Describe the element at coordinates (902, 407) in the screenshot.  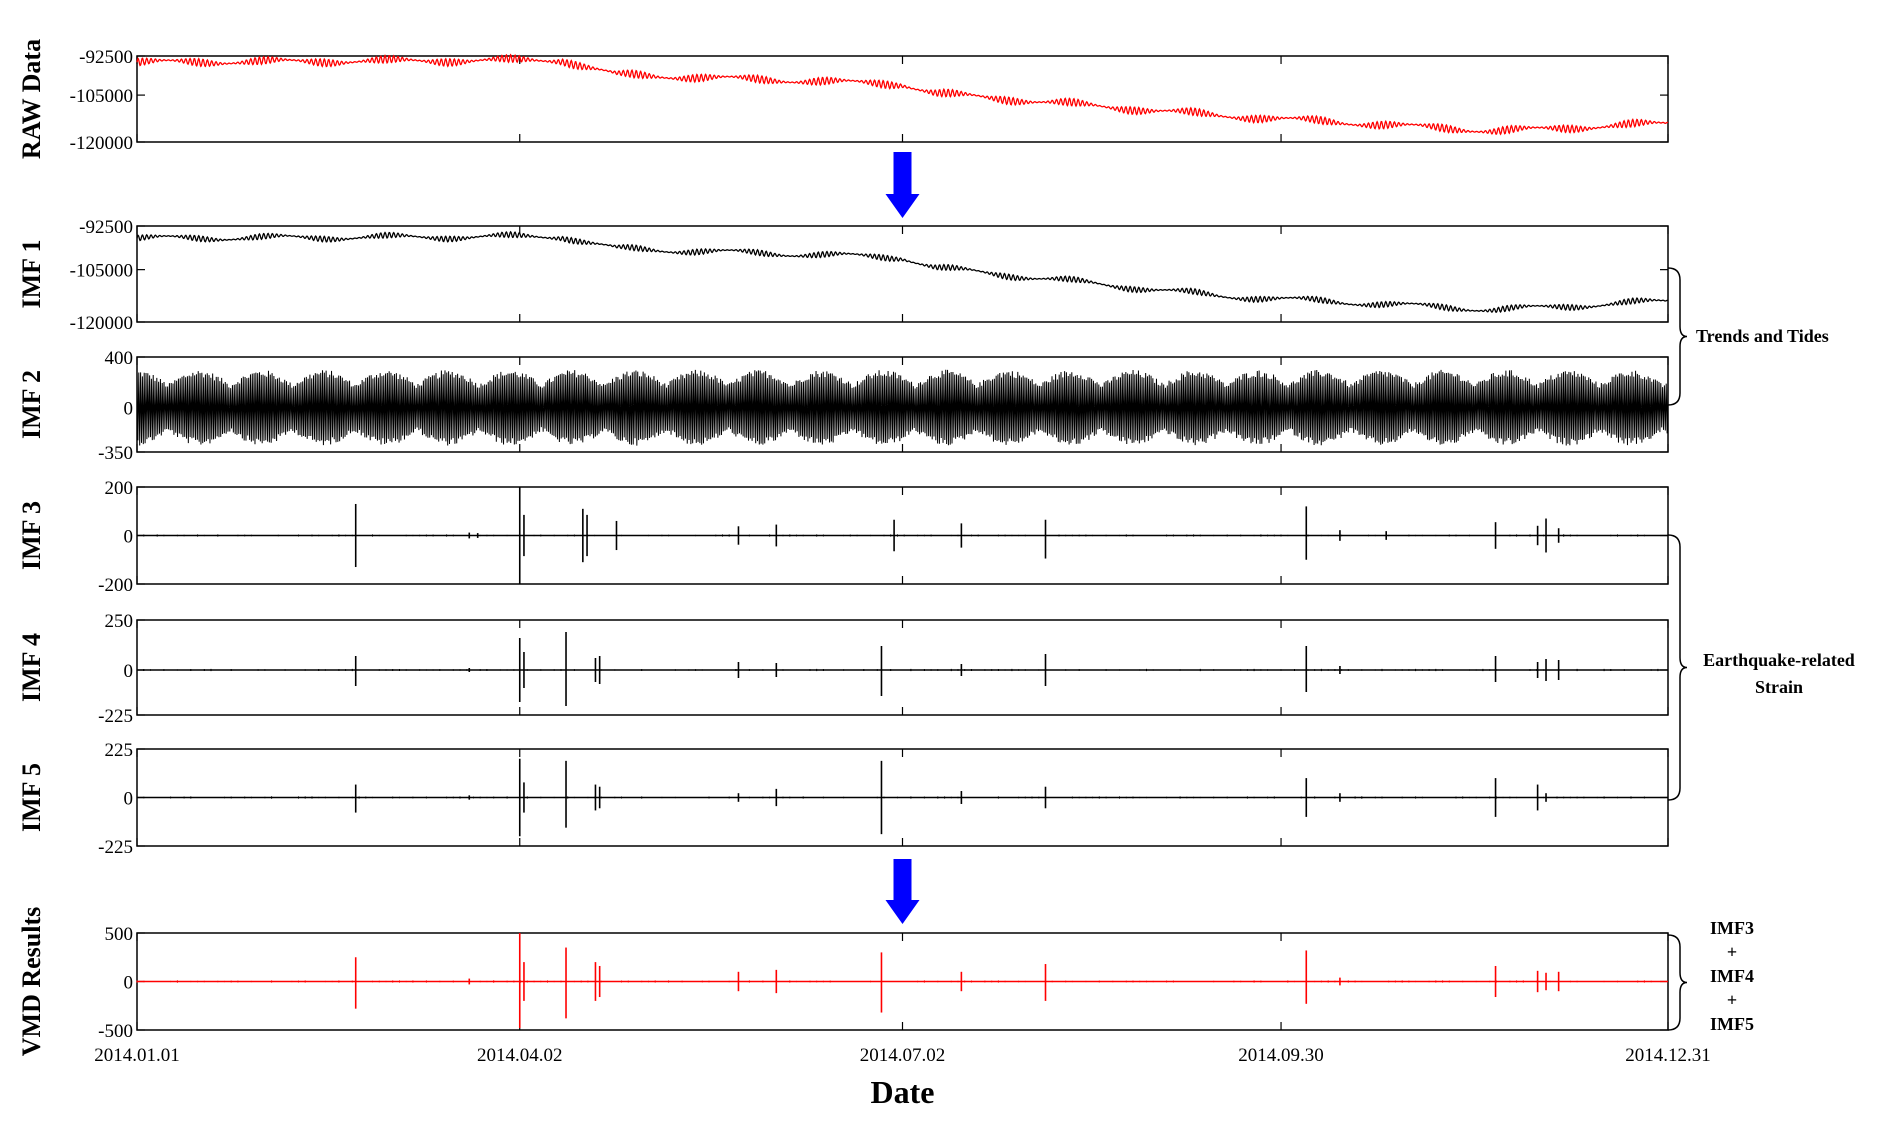
I see `series-line-imf2` at that location.